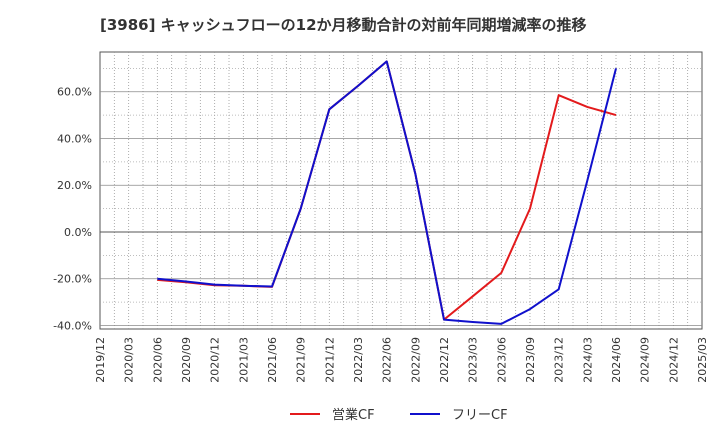 This screenshot has height=444, width=720. I want to click on x-tick-label: 2021/09, so click(301, 360).